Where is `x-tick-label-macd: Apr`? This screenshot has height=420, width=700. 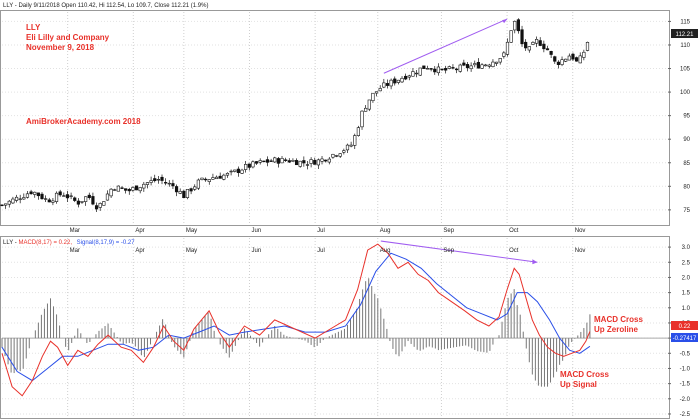 x-tick-label-macd: Apr is located at coordinates (139, 251).